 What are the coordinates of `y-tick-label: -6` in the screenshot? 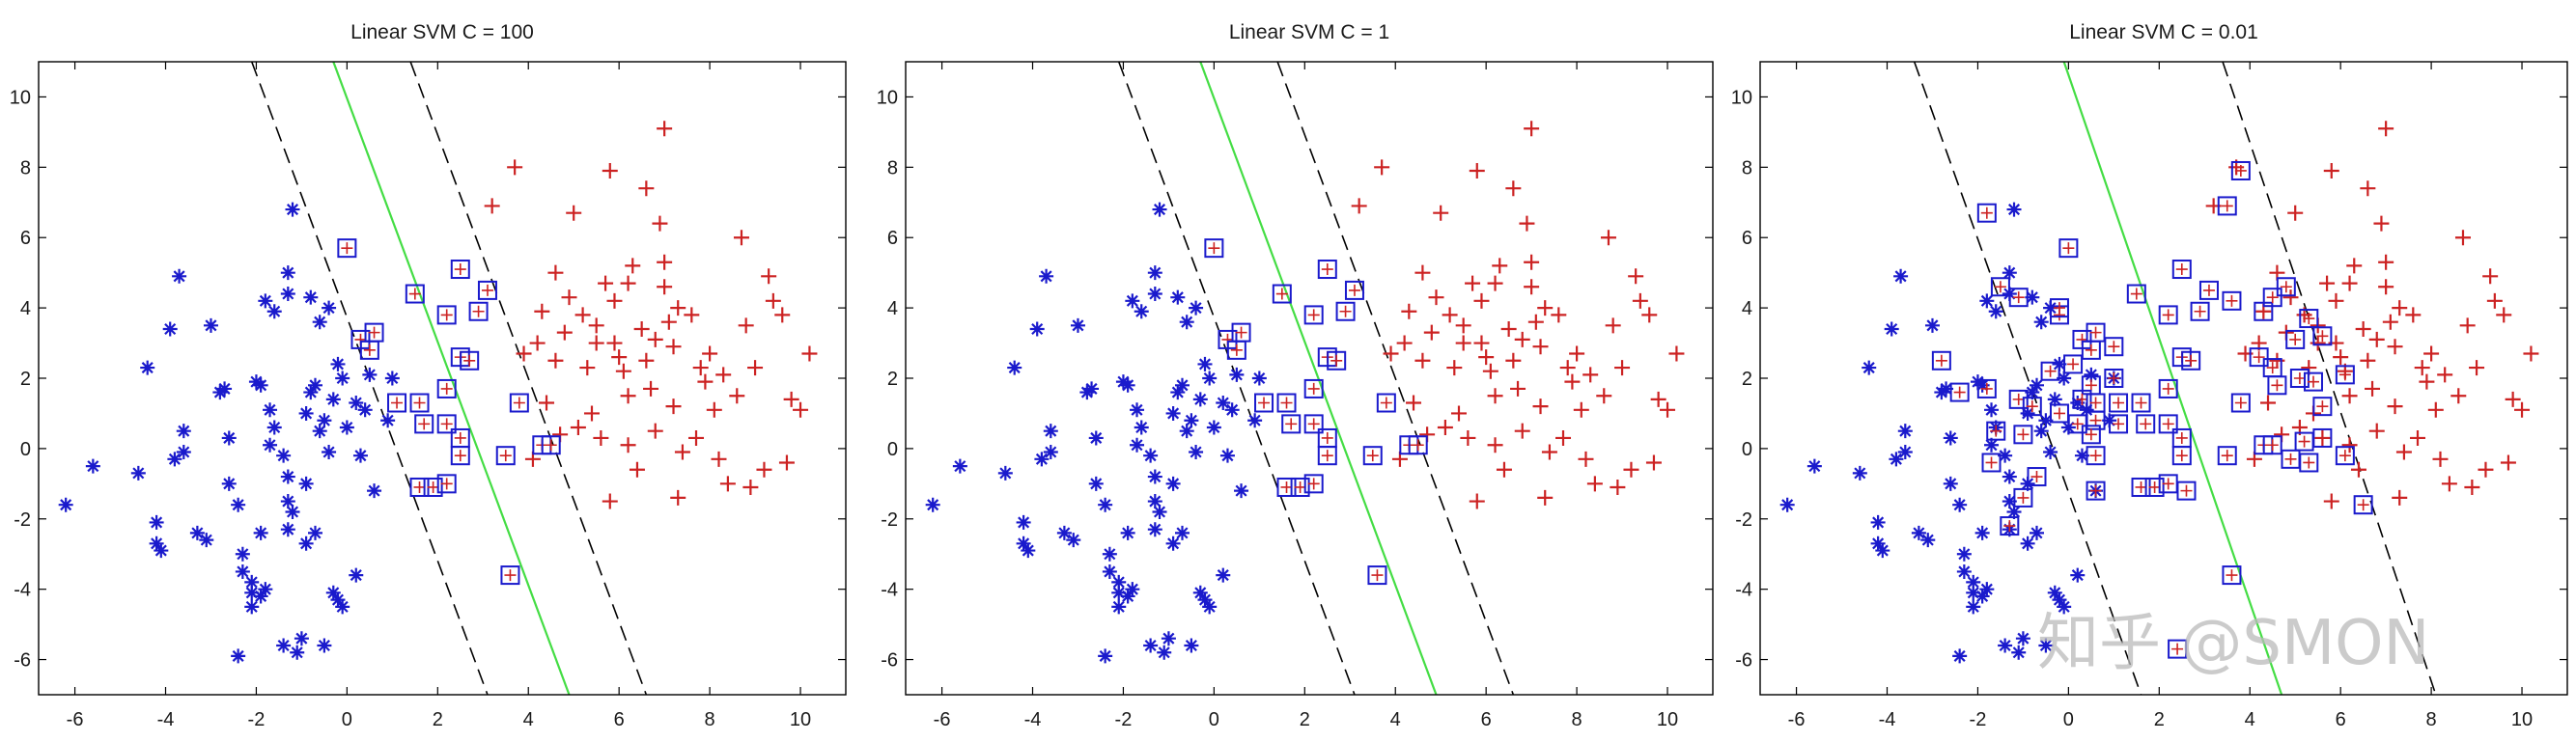 It's located at (23, 661).